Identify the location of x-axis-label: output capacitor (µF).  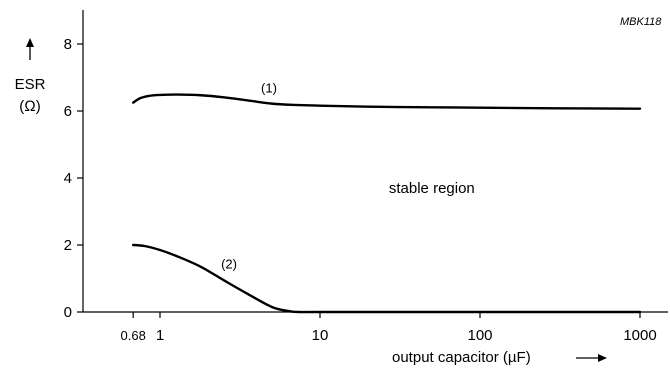
(461, 357).